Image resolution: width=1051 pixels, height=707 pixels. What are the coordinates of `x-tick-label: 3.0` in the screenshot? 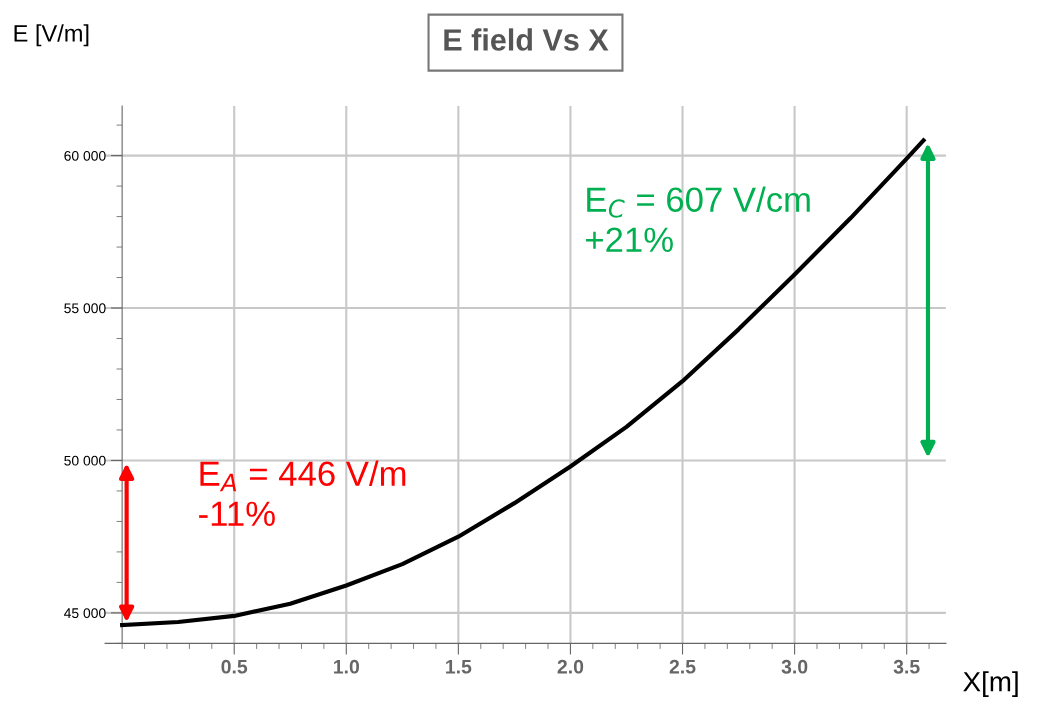 It's located at (794, 666).